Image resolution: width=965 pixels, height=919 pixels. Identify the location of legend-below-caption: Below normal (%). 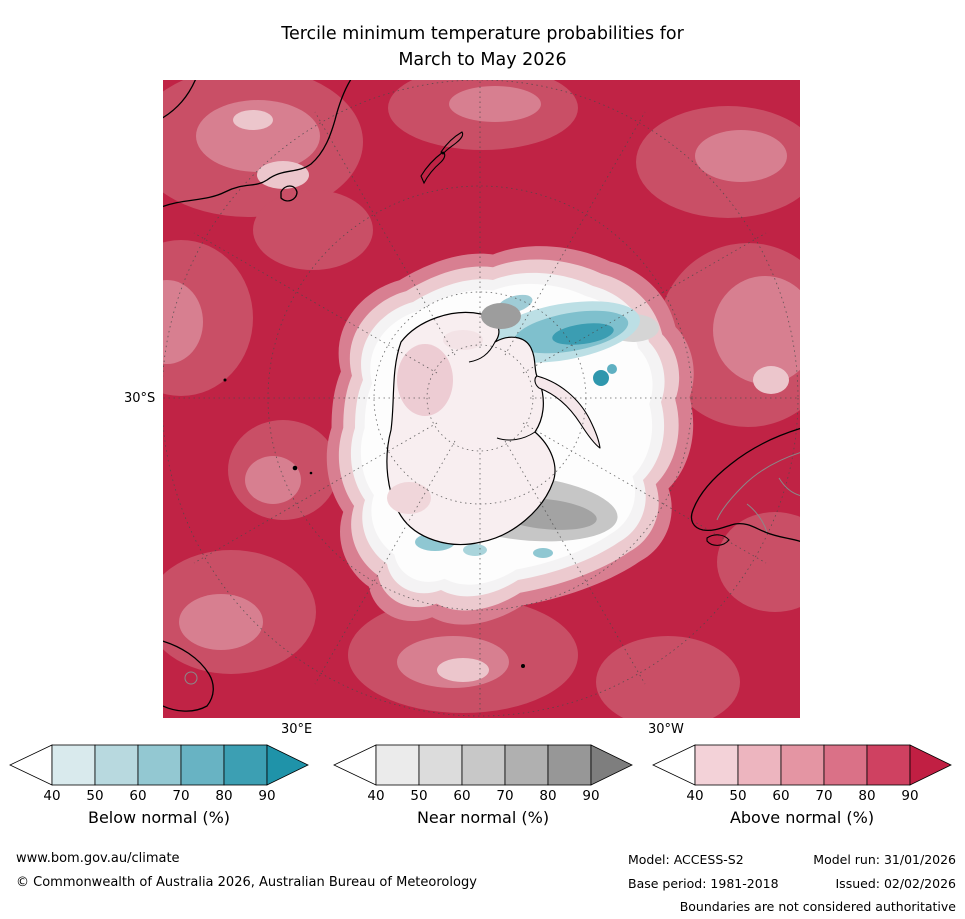
(159, 817).